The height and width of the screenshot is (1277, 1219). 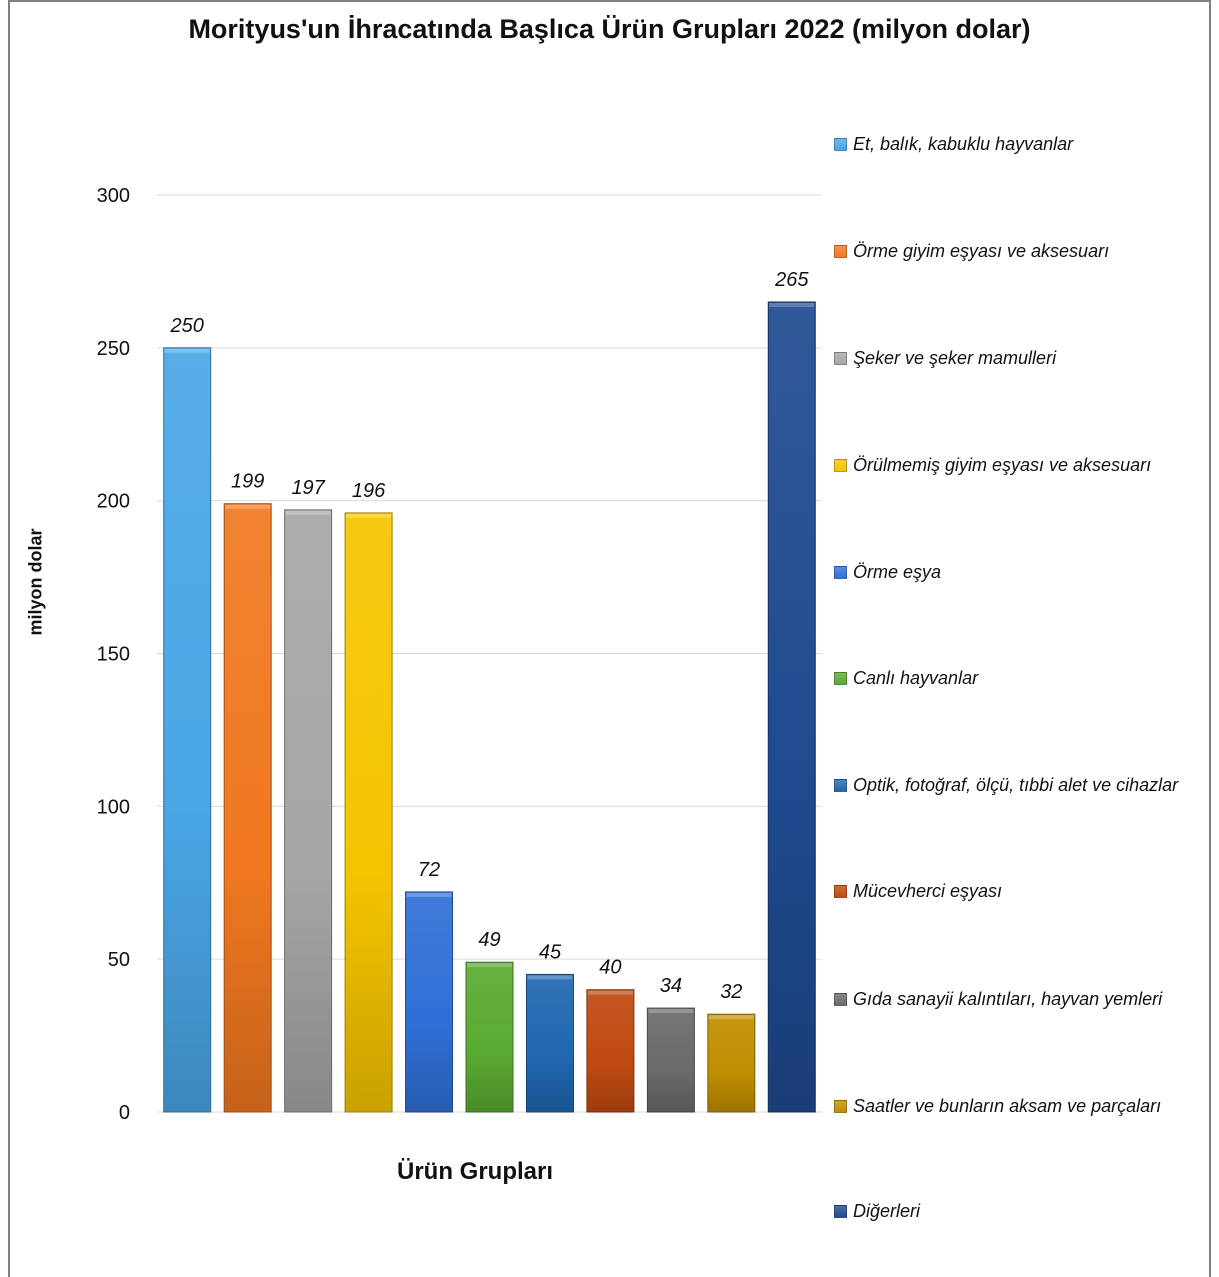 I want to click on legend-item: Örme giyim eşyası ve aksesuarı, so click(x=1024, y=251).